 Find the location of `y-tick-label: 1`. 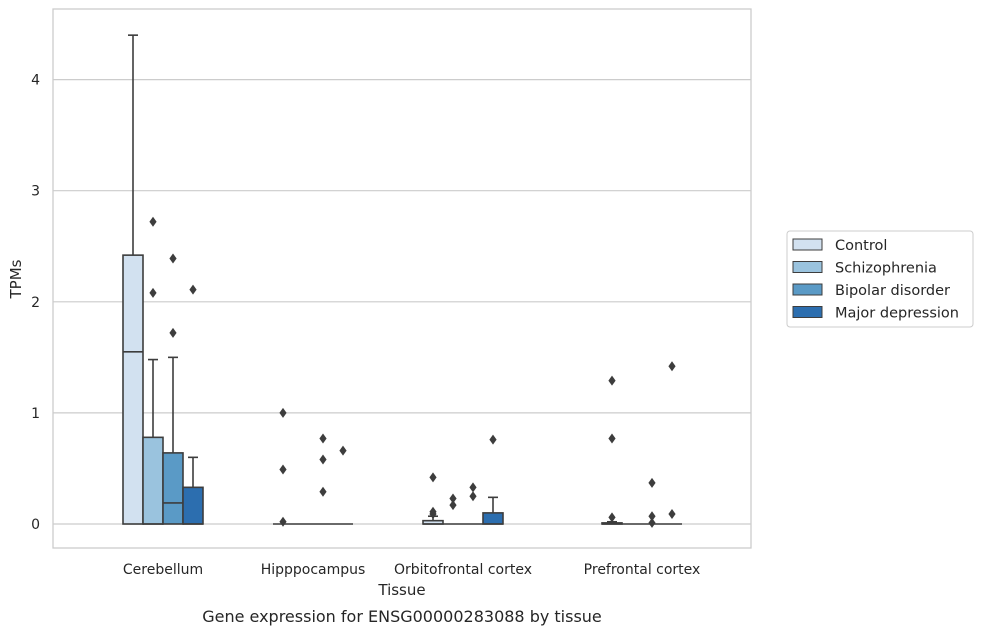

y-tick-label: 1 is located at coordinates (35, 414).